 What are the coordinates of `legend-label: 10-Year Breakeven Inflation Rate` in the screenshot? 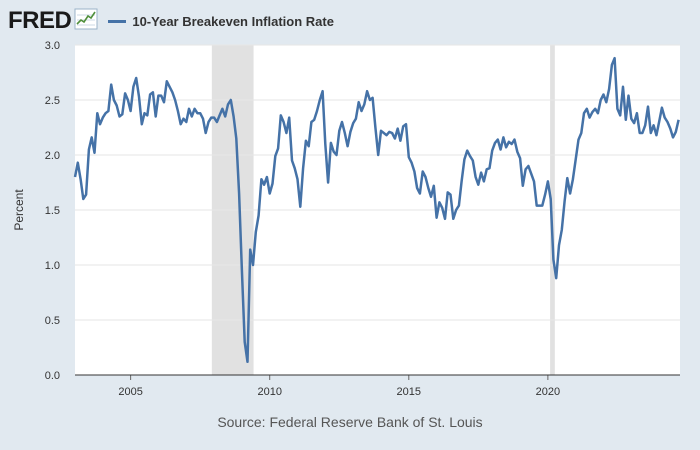 It's located at (233, 21).